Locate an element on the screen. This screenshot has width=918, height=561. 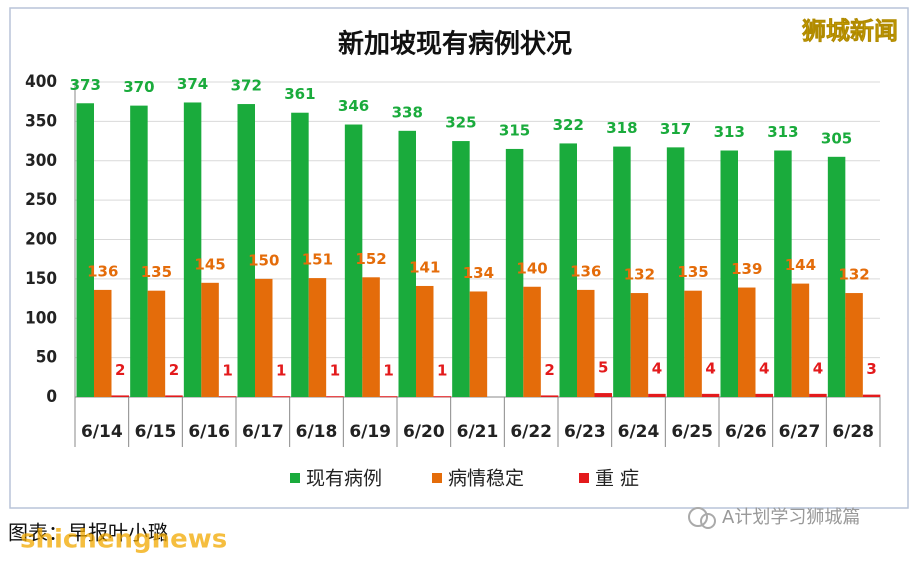
value-label: 150 is located at coordinates (263, 260).